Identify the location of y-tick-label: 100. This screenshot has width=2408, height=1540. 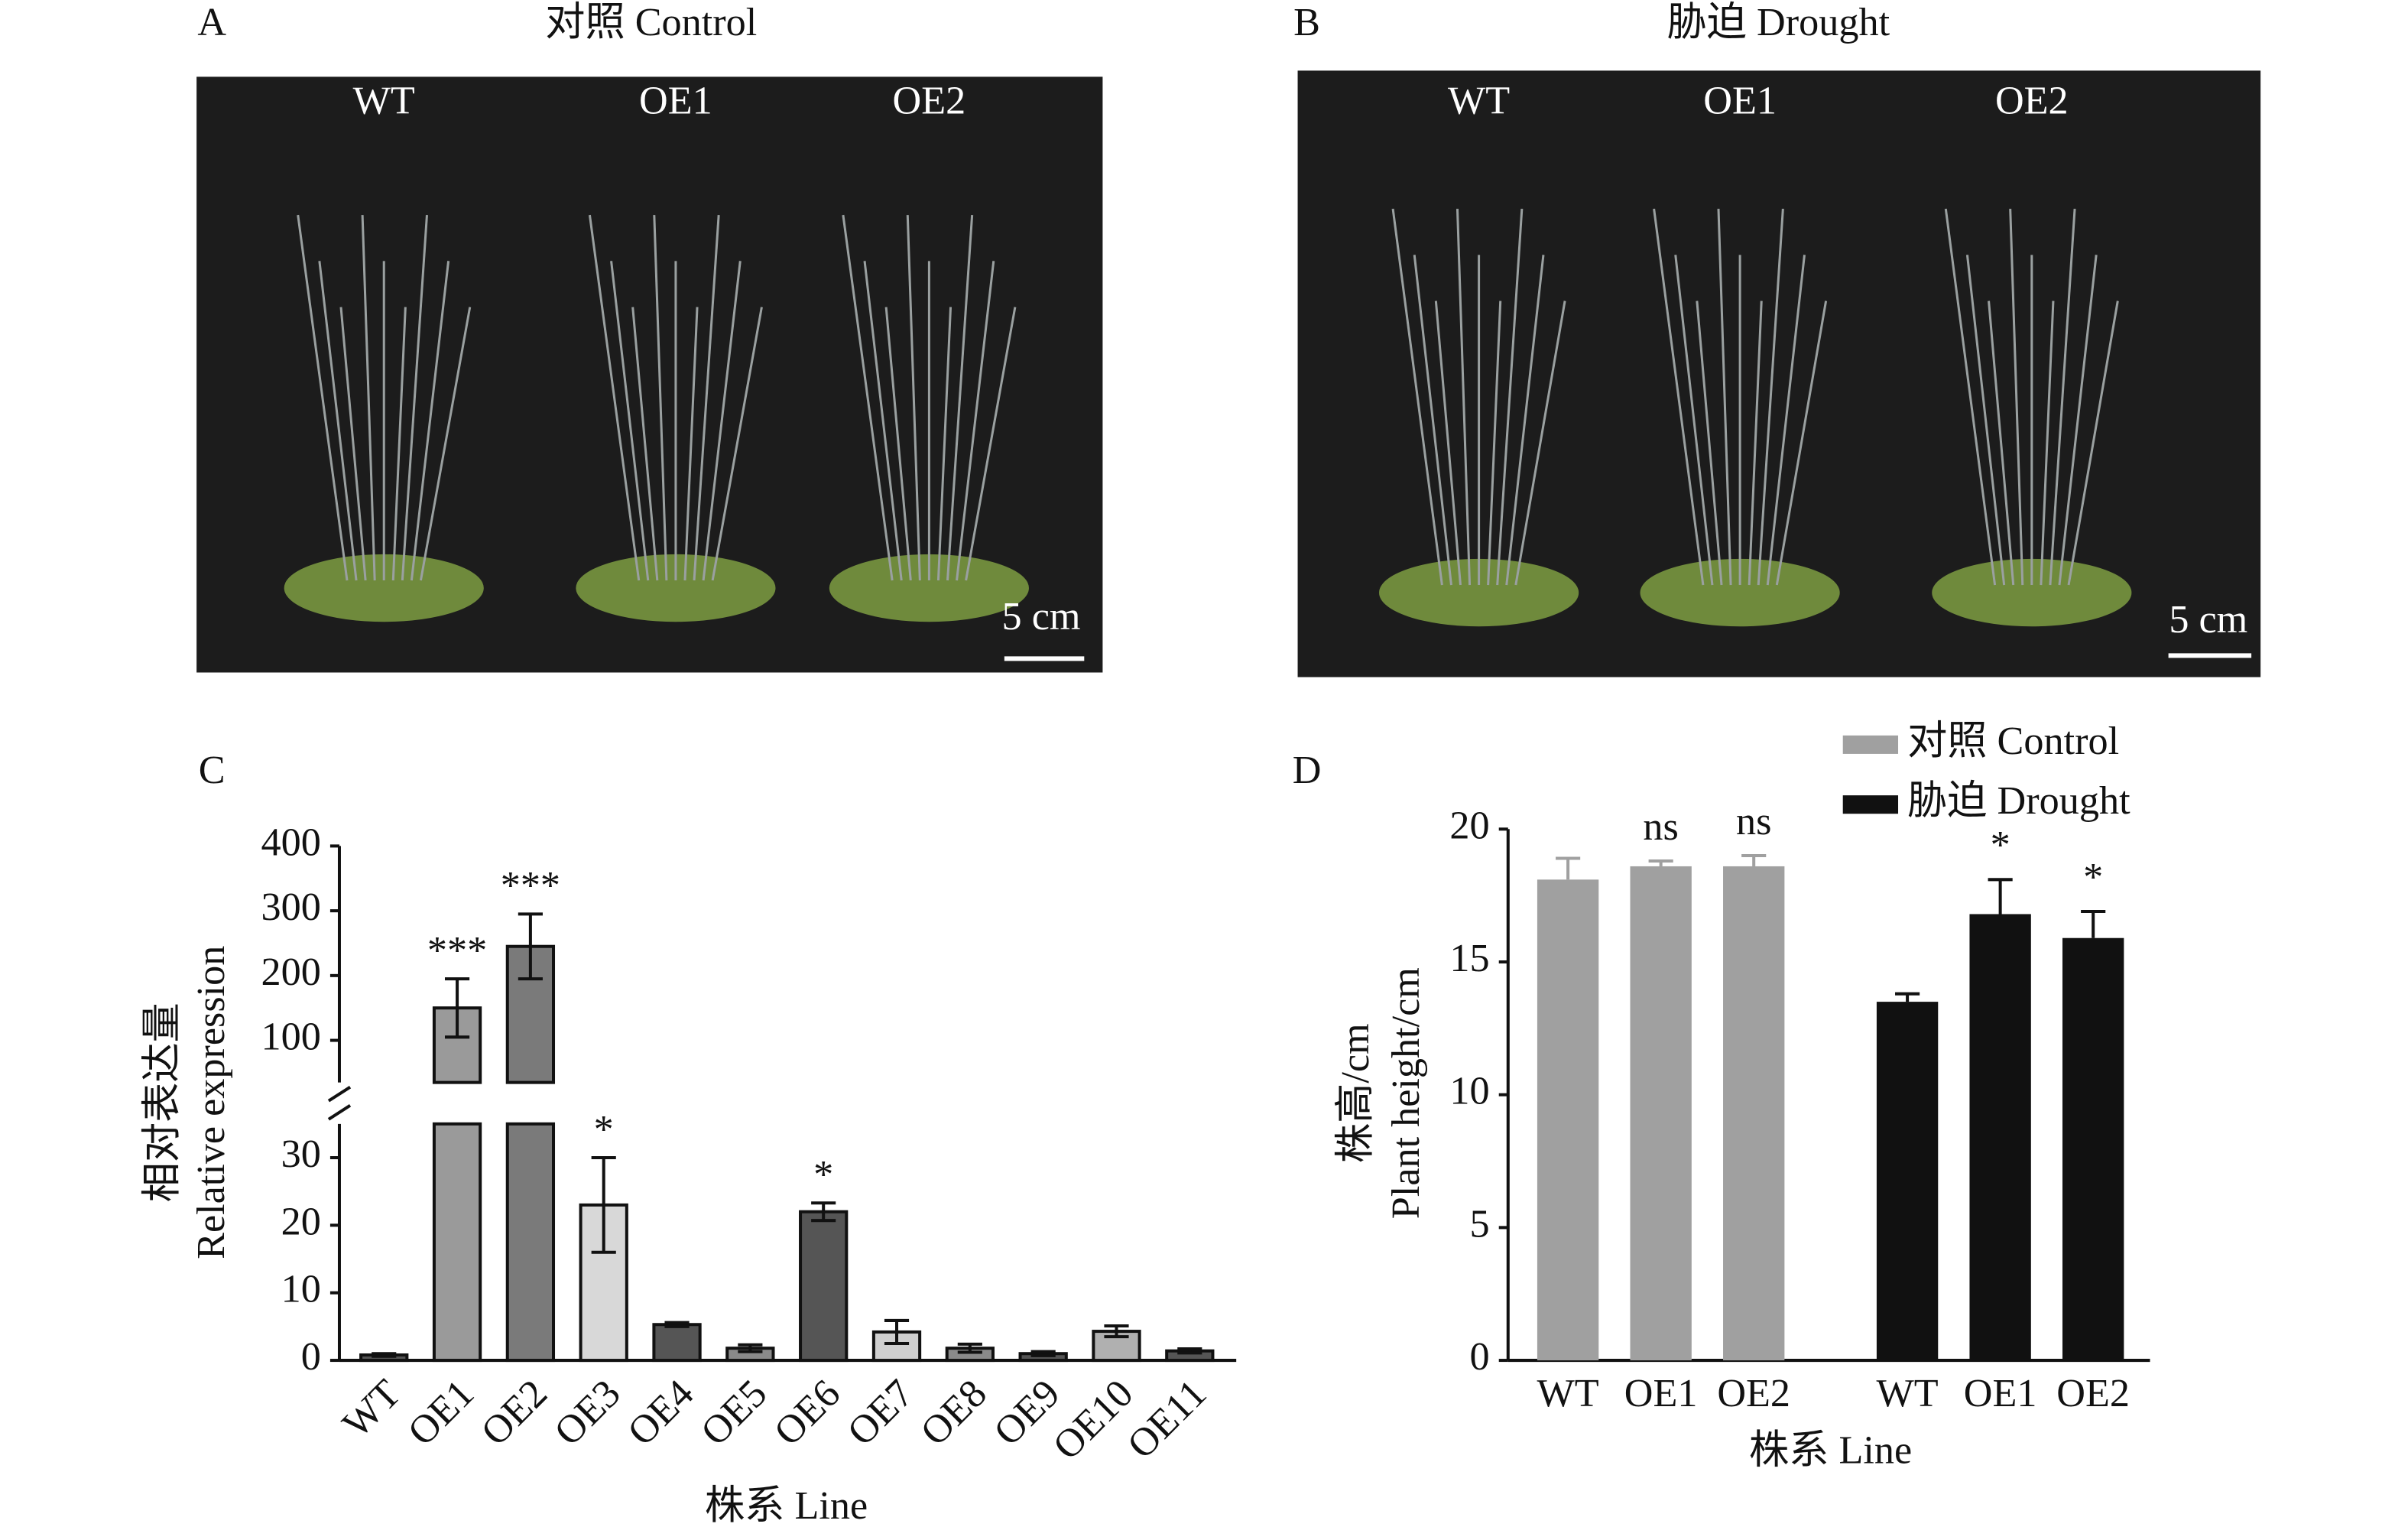
(291, 1037).